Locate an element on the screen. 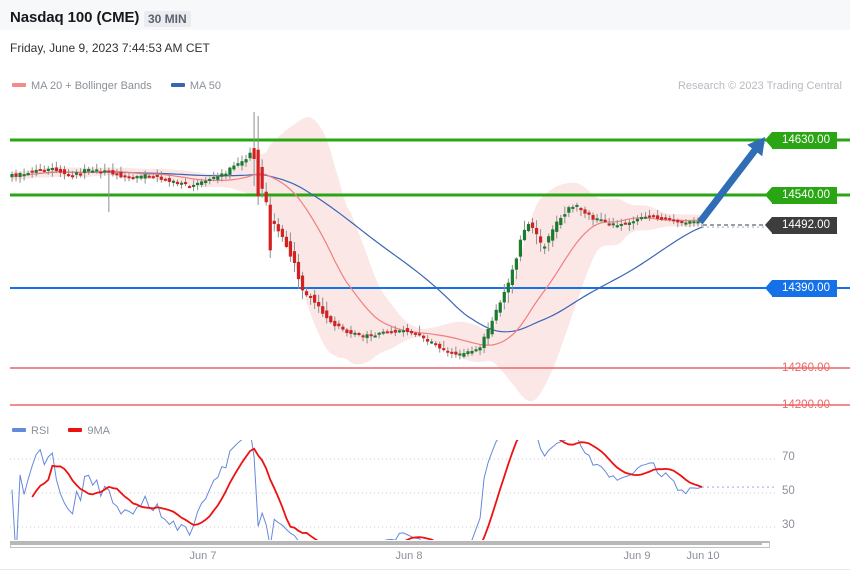 Image resolution: width=850 pixels, height=576 pixels. price-level-label-support: 14200.00 is located at coordinates (801, 405).